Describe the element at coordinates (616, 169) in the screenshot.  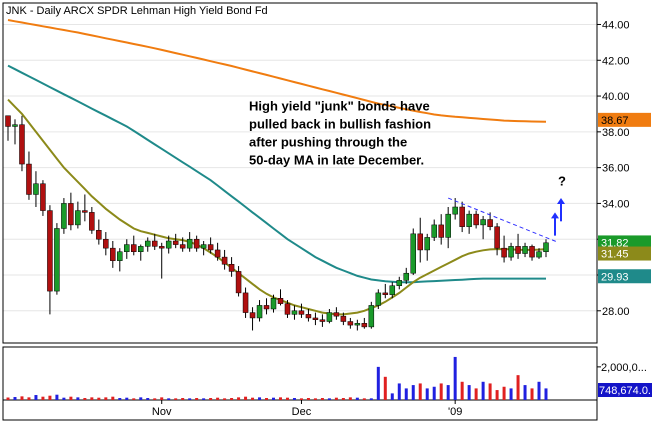
I see `price-tick-label: 36.00` at that location.